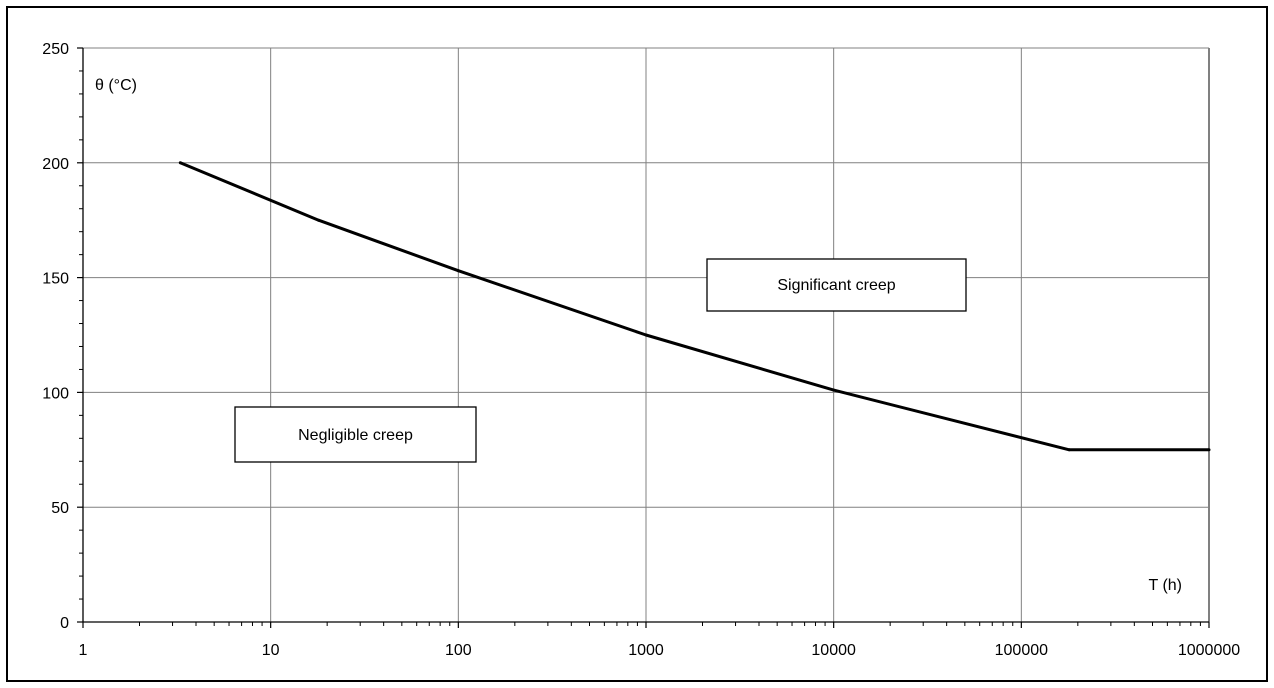 The width and height of the screenshot is (1274, 688). Describe the element at coordinates (55, 336) in the screenshot. I see `y-tick-labels: 0 50 100 150 200 250` at that location.